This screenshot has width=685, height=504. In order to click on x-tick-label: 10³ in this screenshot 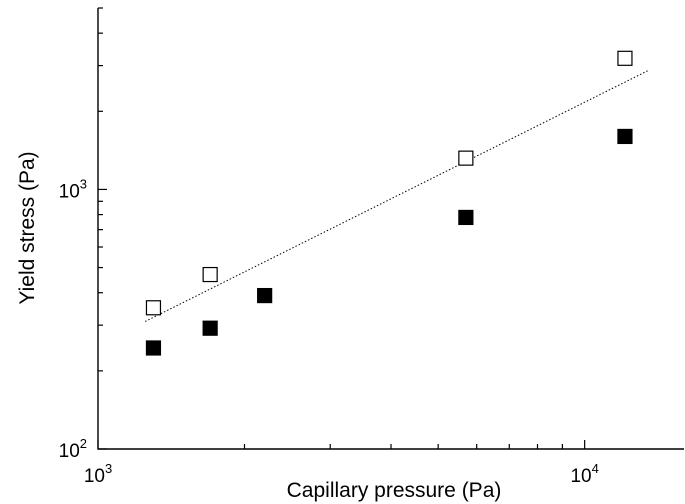, I will do `click(98, 474)`.